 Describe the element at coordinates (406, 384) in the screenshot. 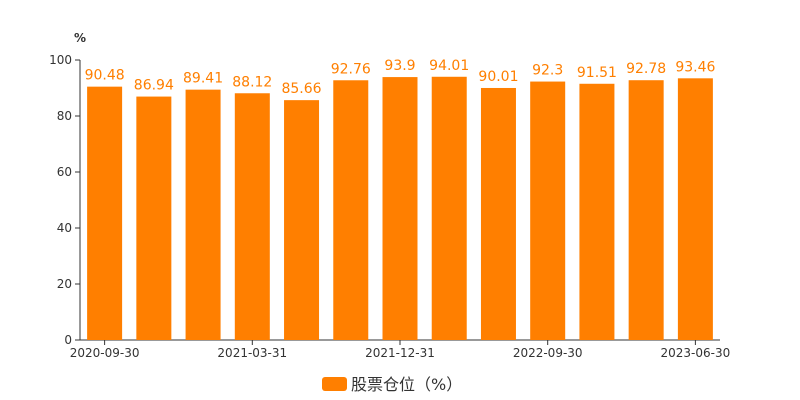

I see `legend-label: 股票仓位（%）` at that location.